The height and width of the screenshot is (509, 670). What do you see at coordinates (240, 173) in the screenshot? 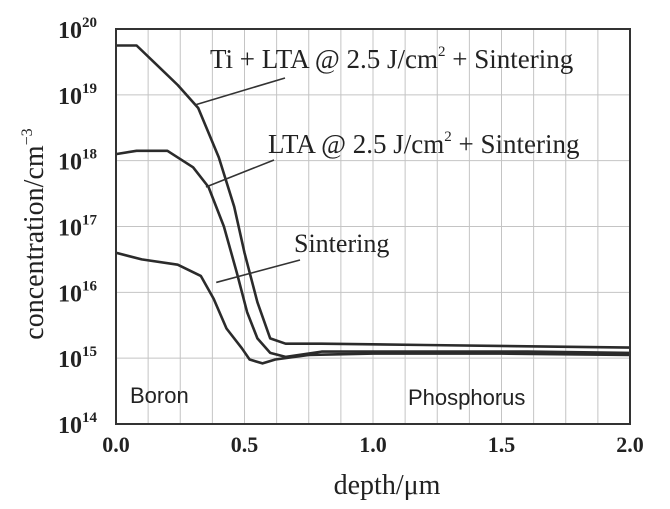
I see `leader-line-lta` at bounding box center [240, 173].